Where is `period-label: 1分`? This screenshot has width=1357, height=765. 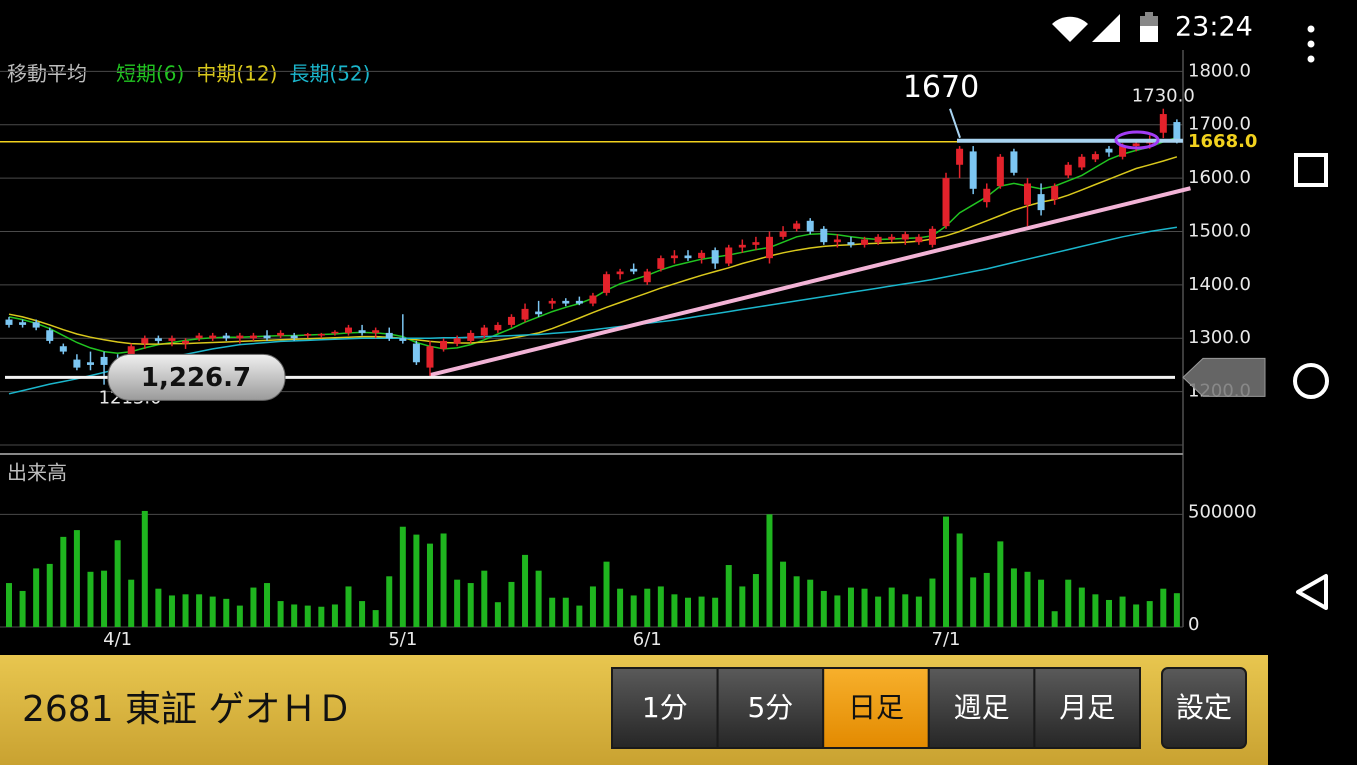 period-label: 1分 is located at coordinates (665, 707).